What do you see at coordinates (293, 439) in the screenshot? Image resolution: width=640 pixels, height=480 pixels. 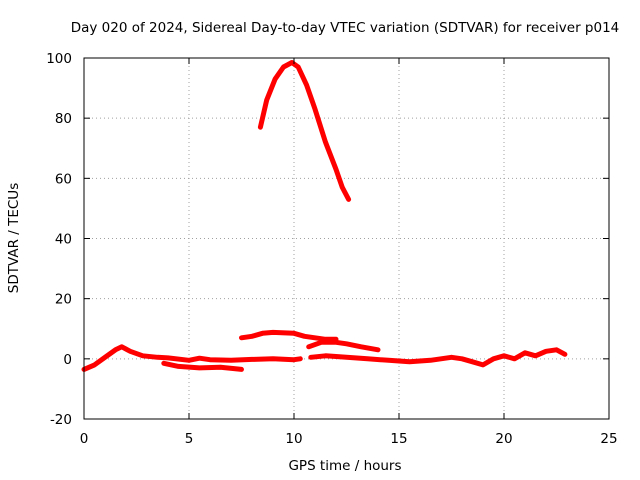 I see `x-tick-label: 10` at bounding box center [293, 439].